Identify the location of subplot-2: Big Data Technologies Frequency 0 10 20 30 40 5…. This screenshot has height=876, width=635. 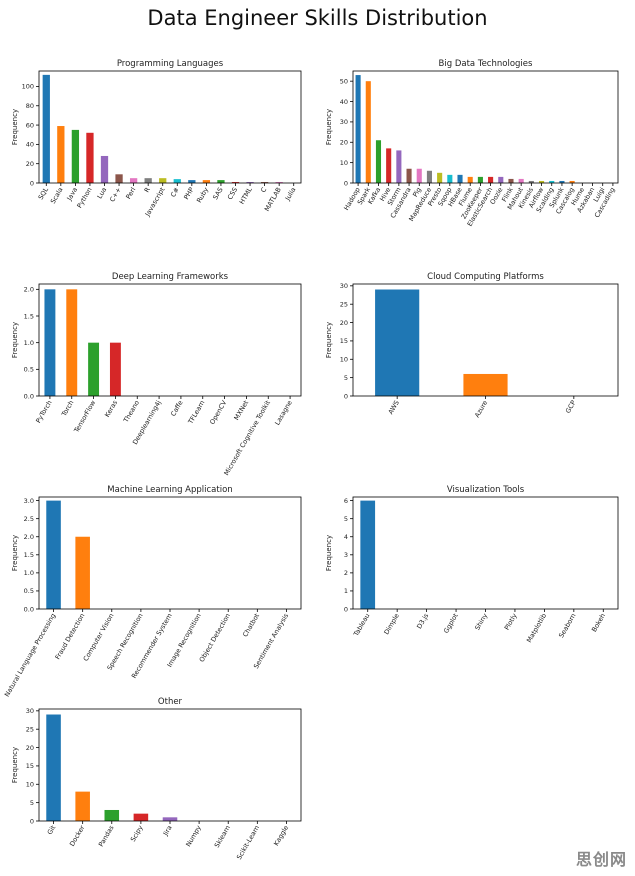
(472, 143).